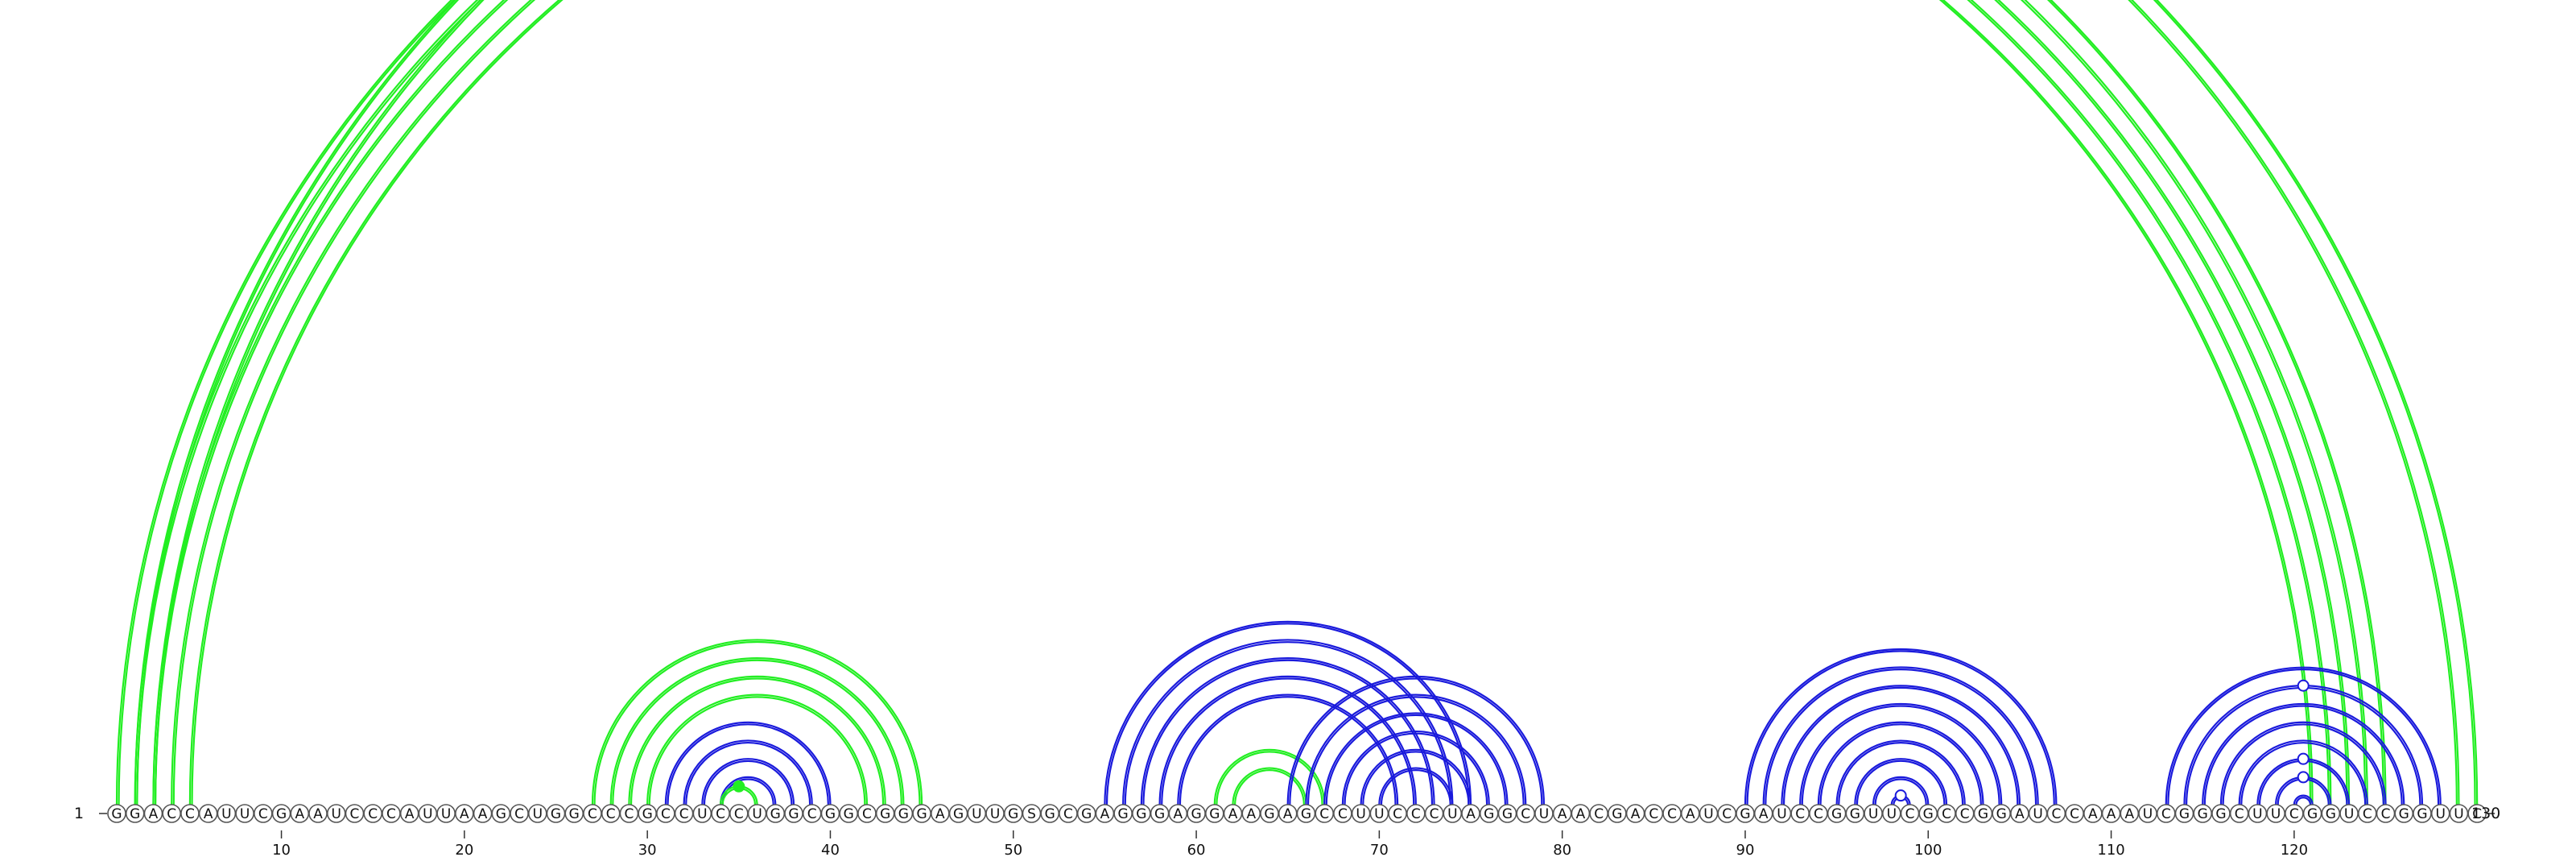 The width and height of the screenshot is (2576, 857). Describe the element at coordinates (1269, 814) in the screenshot. I see `nucleotide-64: G` at that location.